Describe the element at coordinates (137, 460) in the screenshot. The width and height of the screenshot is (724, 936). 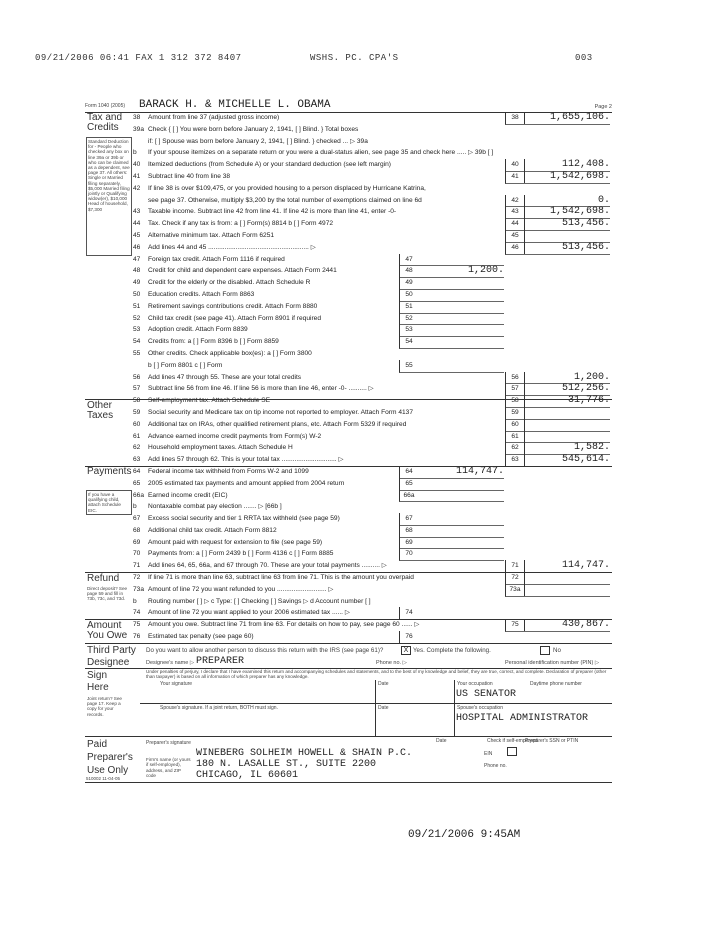
I see `line-number: 63` at that location.